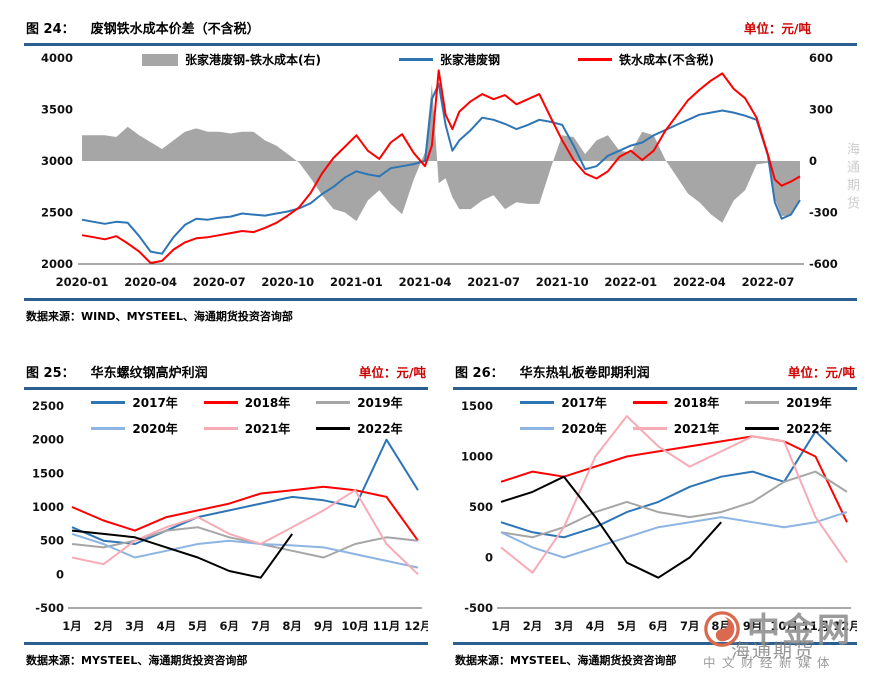 This screenshot has height=685, width=881. I want to click on svg-text: 4月, so click(596, 626).